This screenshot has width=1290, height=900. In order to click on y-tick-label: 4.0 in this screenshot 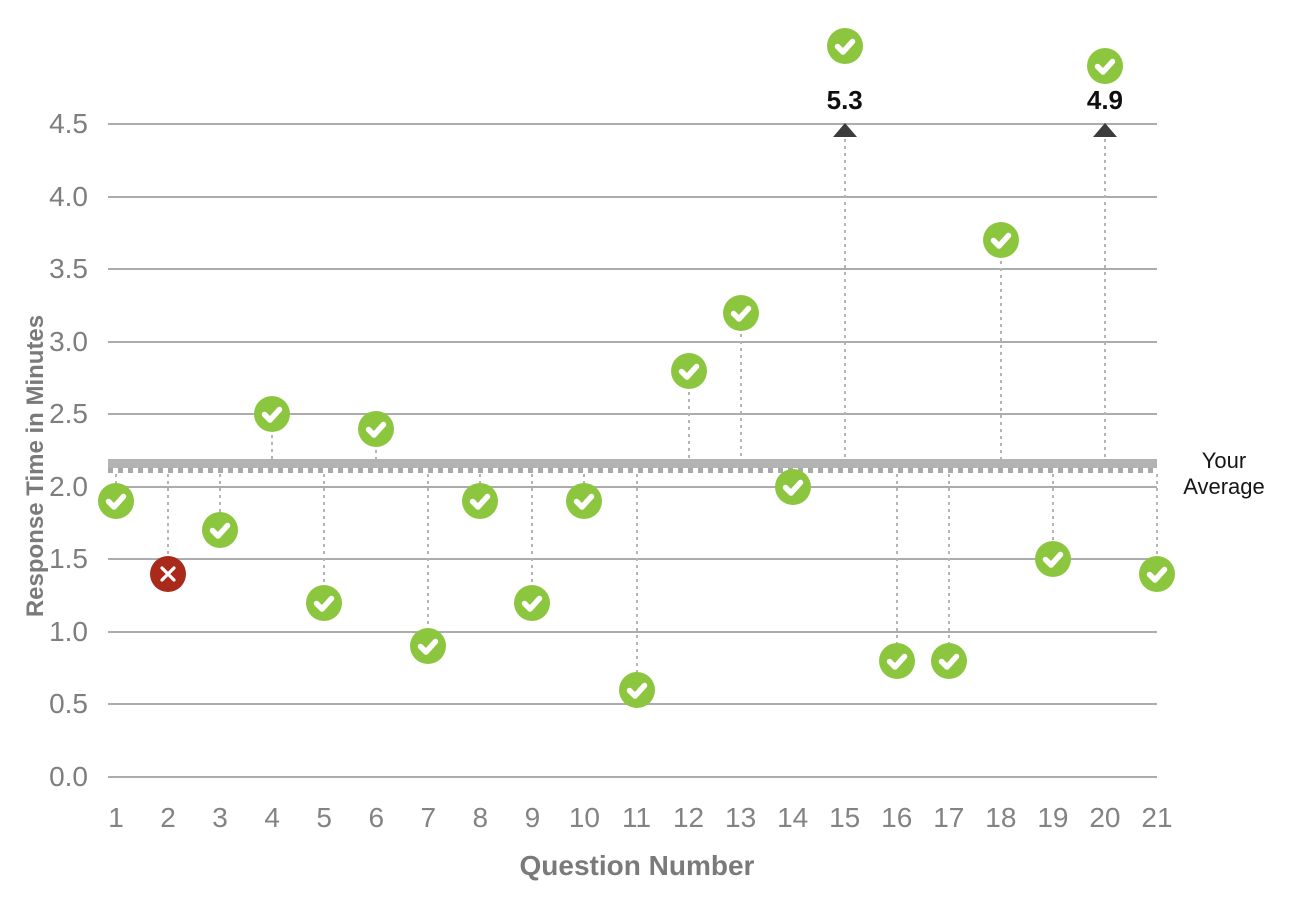, I will do `click(68, 196)`.